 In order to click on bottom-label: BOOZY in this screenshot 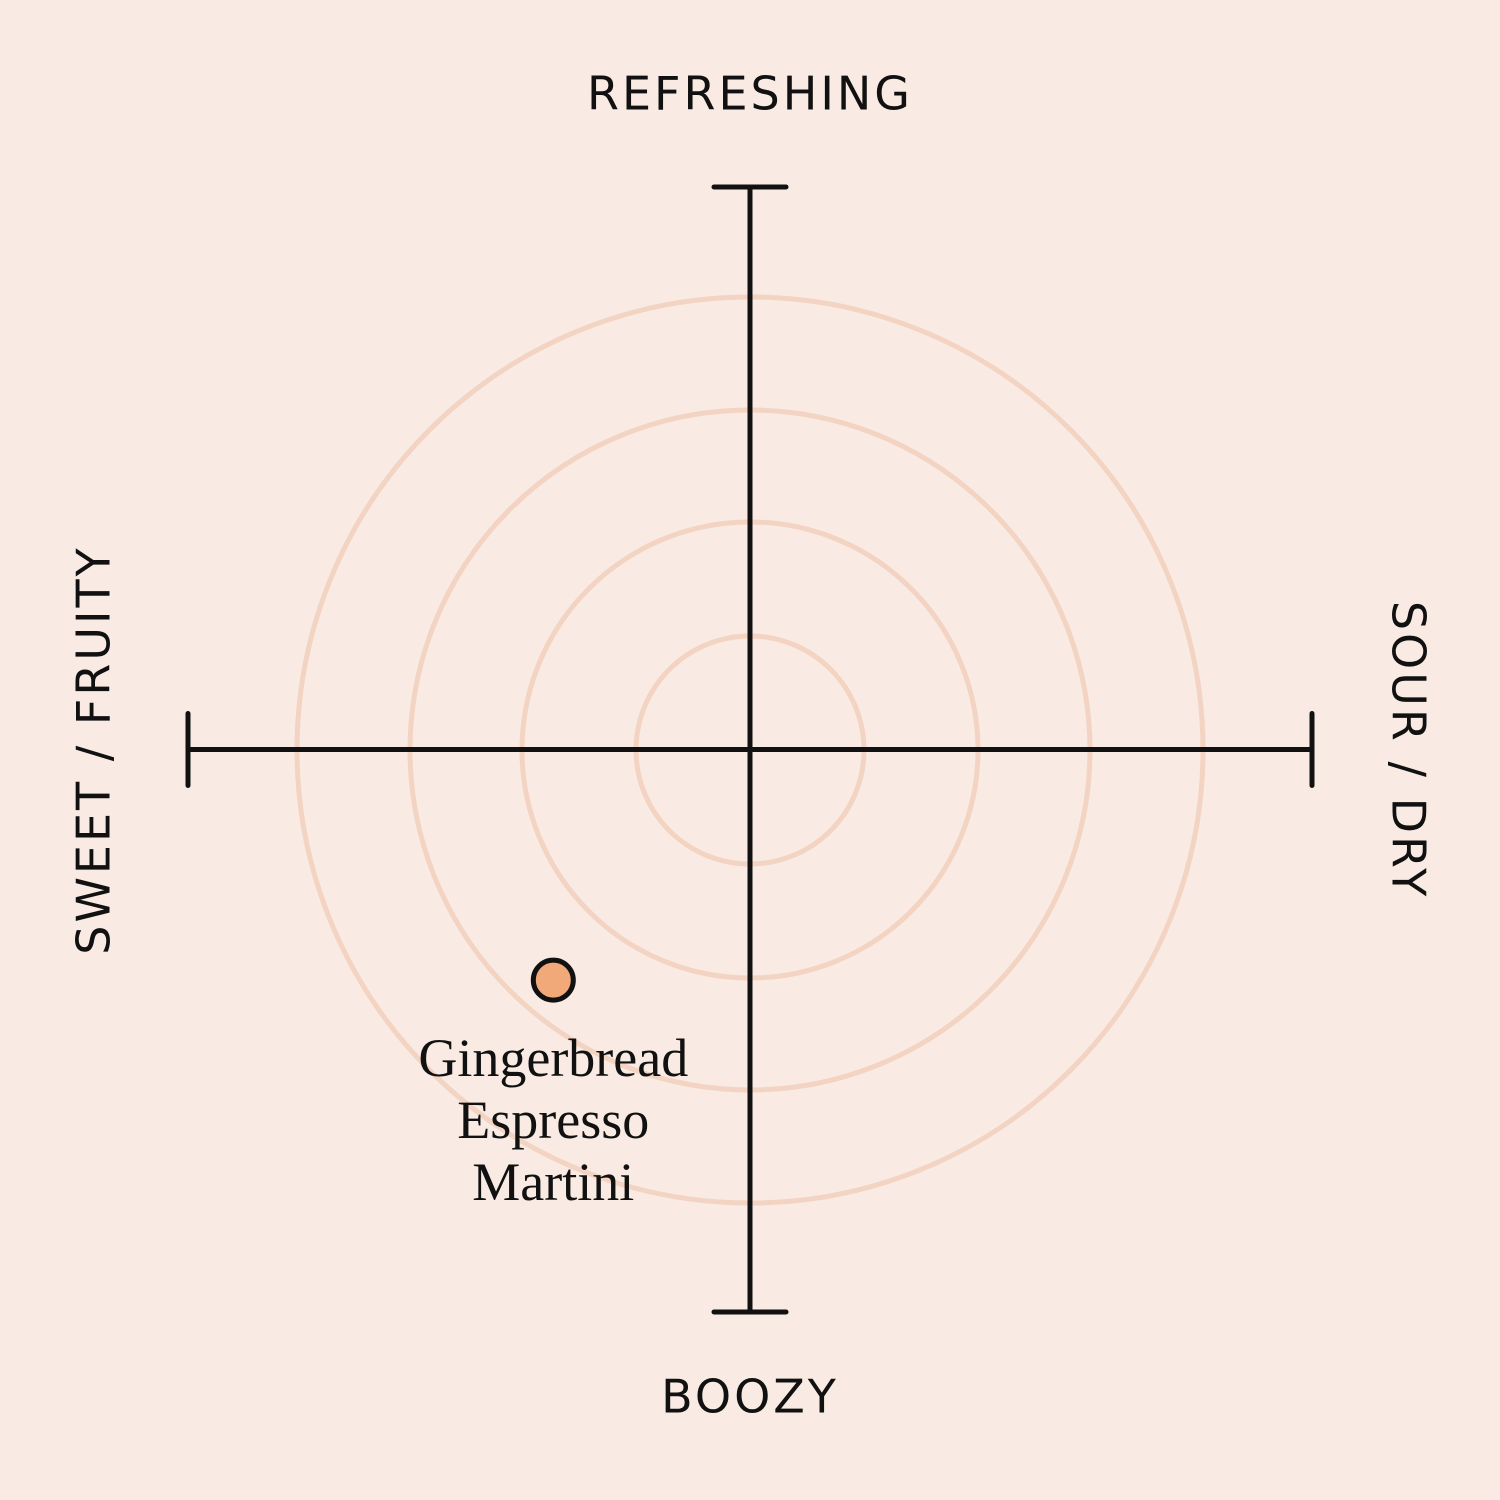, I will do `click(750, 1397)`.